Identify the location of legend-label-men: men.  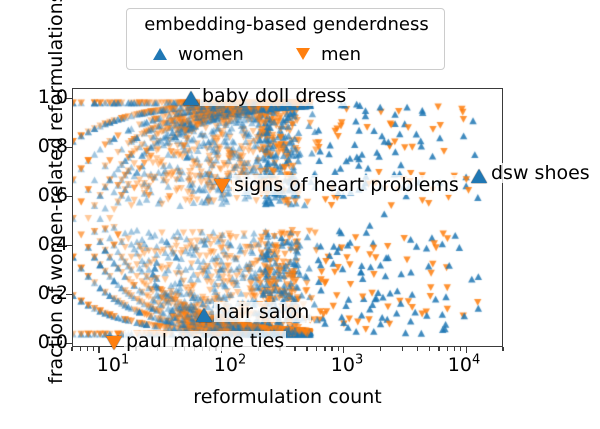
(341, 54).